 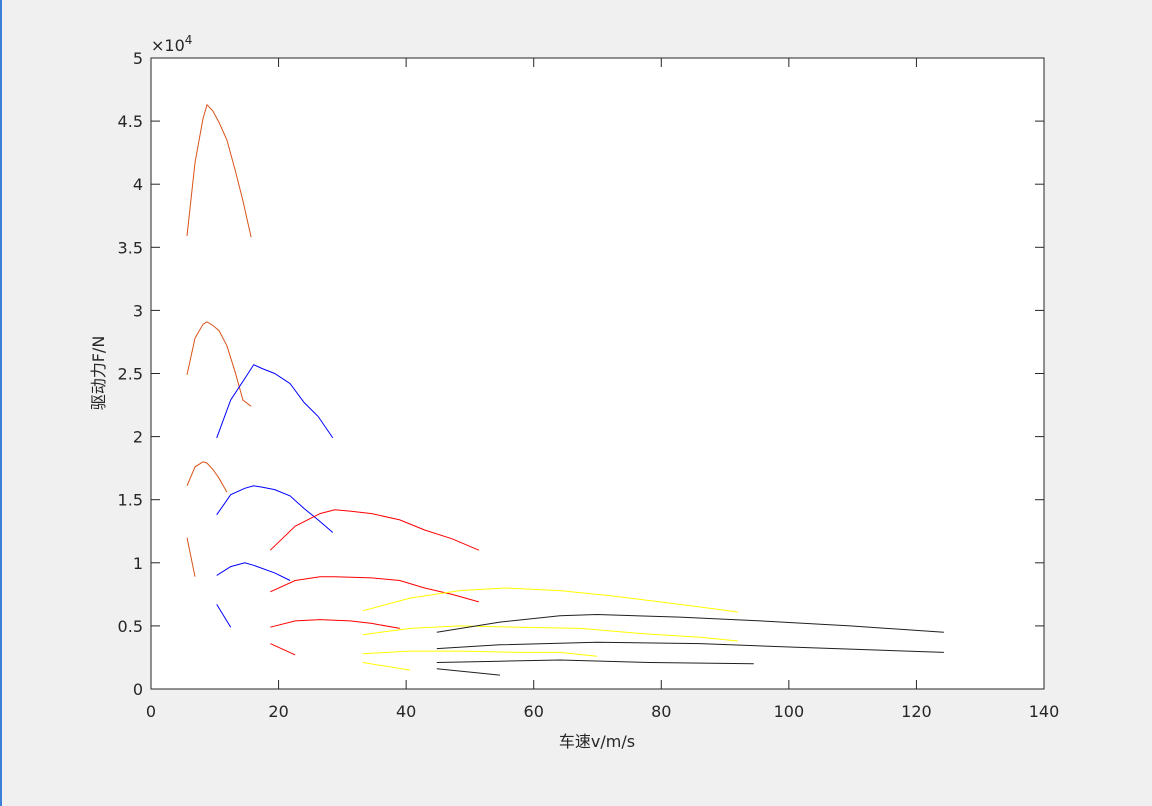 I want to click on y-multiplier: ×10⁴, so click(x=171, y=44).